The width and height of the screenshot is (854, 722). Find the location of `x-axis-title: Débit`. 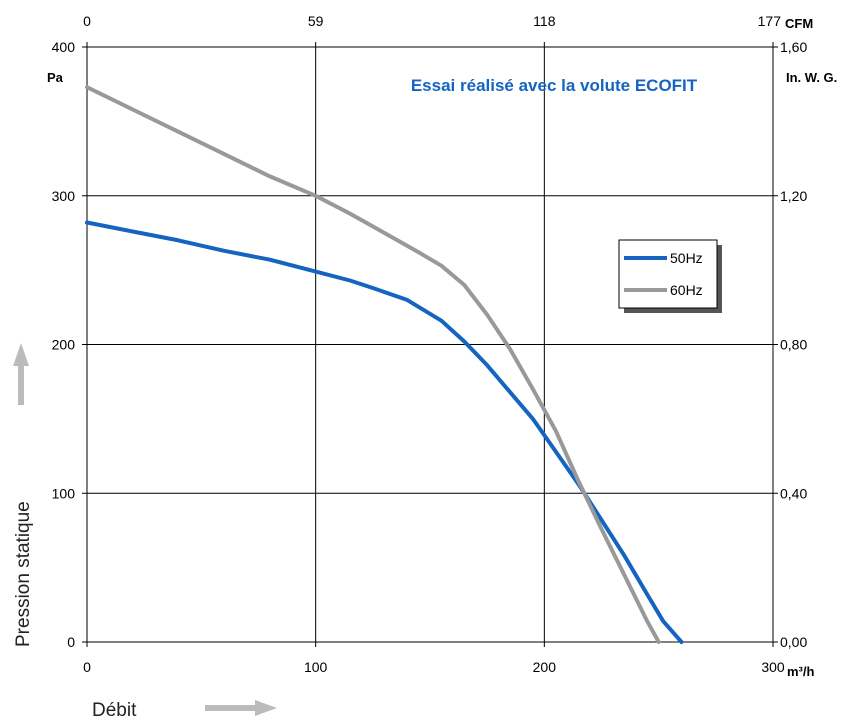

x-axis-title: Débit is located at coordinates (114, 710).